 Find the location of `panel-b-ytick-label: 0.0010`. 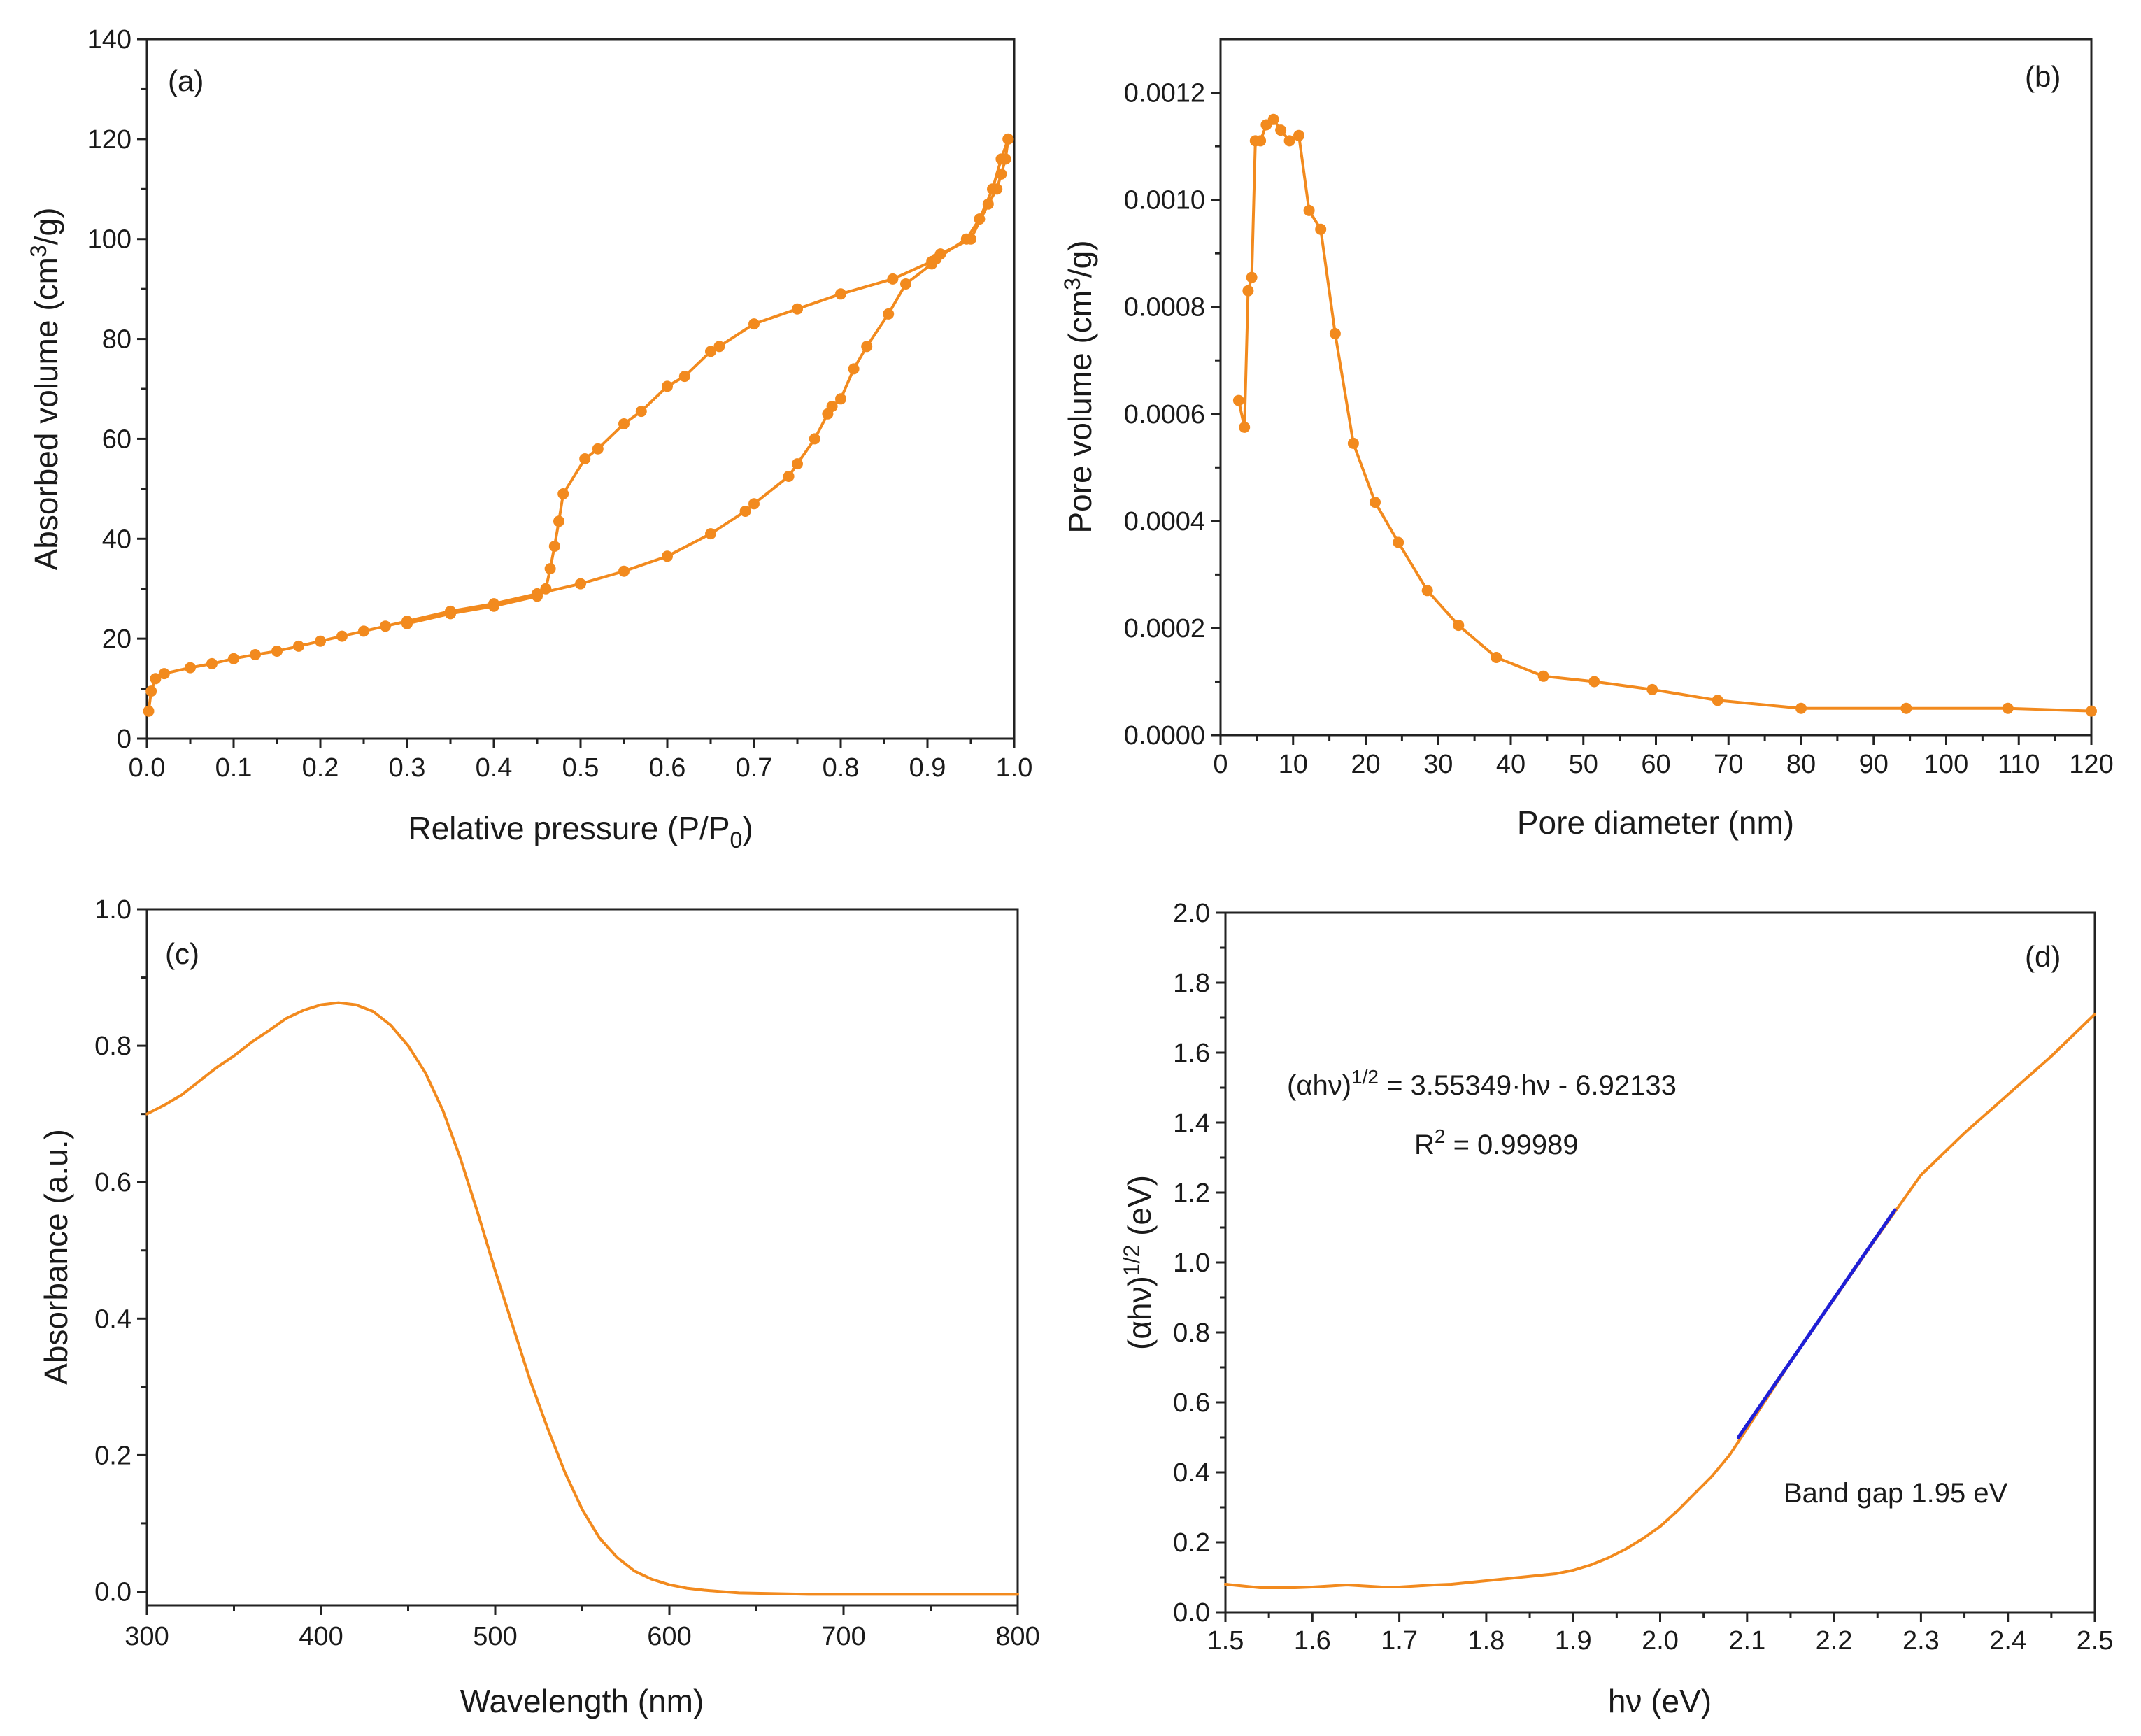

panel-b-ytick-label: 0.0010 is located at coordinates (1164, 200).